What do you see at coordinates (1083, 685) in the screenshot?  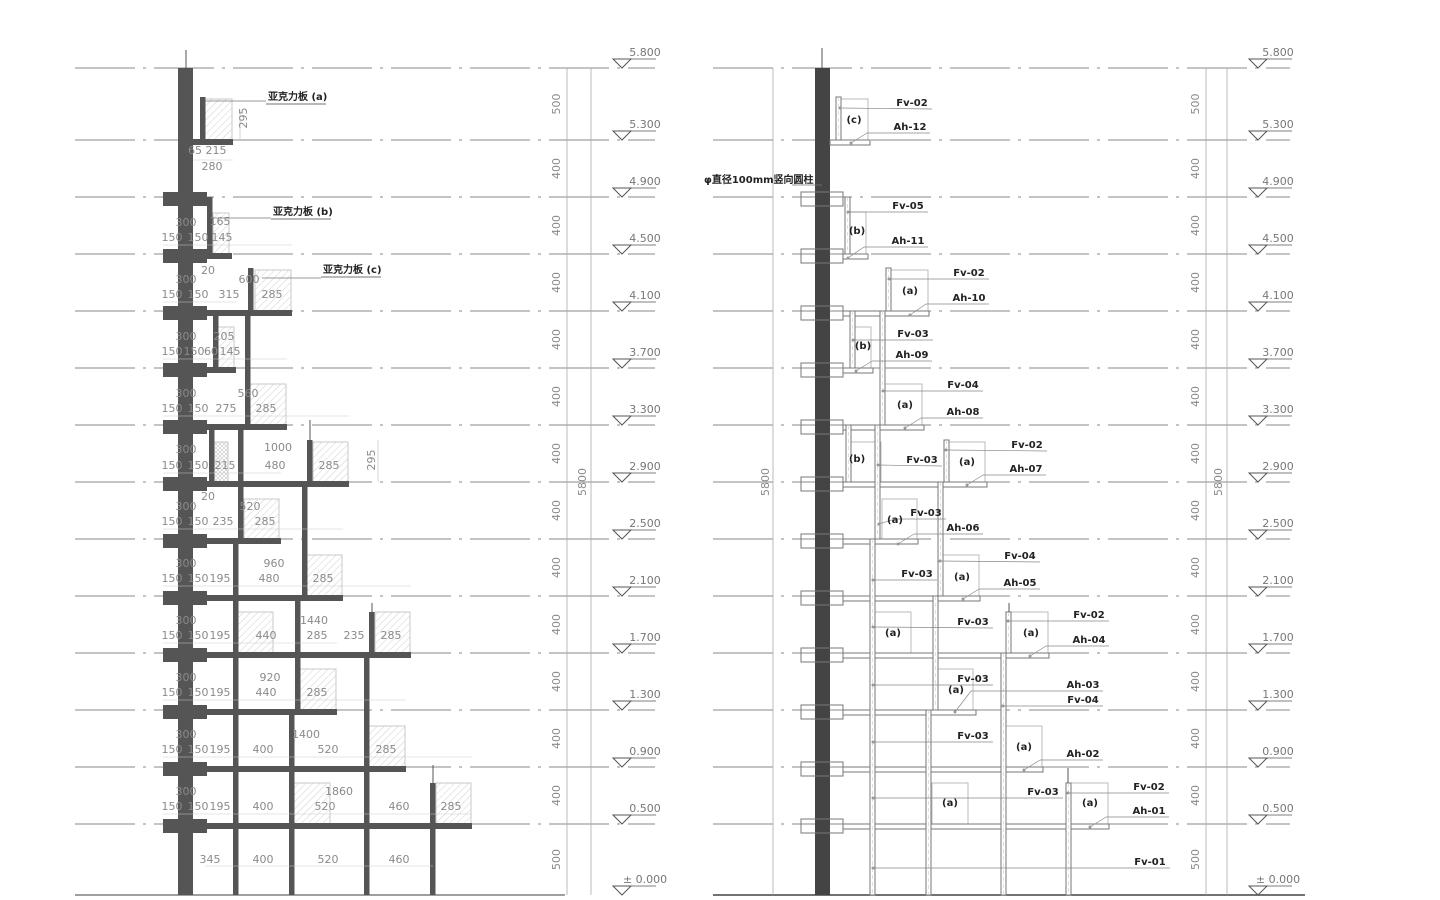 I see `component-tag: Ah-03` at bounding box center [1083, 685].